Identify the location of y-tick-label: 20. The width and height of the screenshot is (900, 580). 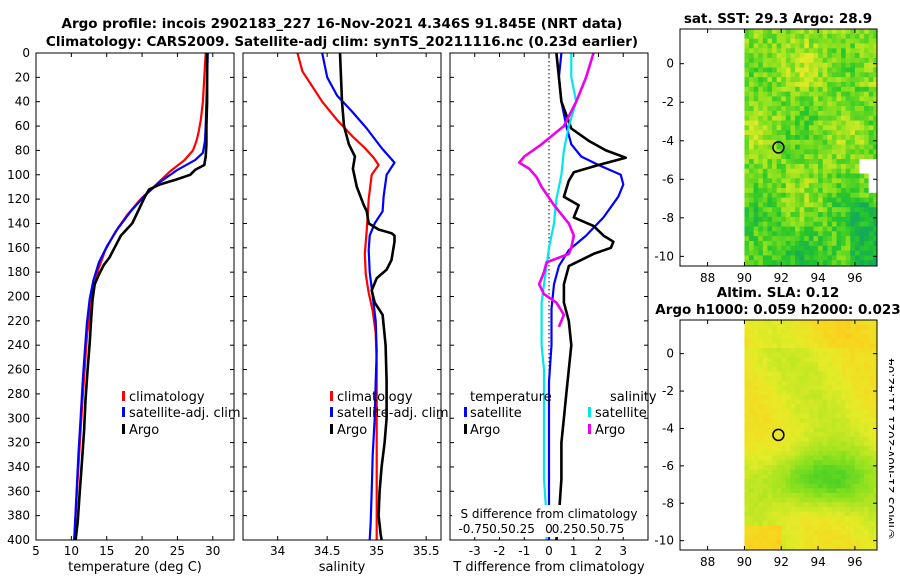
(22, 77).